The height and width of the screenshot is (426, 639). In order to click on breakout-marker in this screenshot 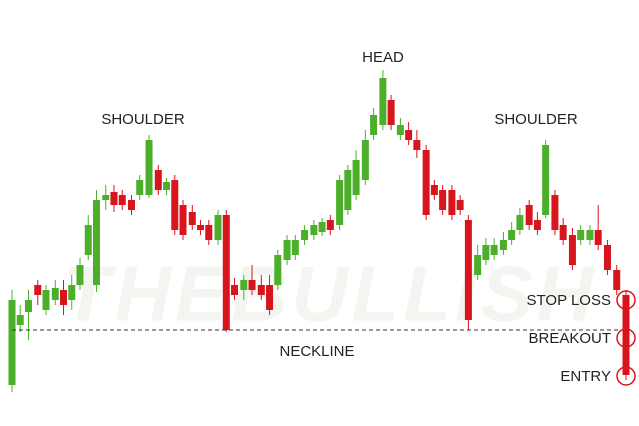, I will do `click(626, 338)`.